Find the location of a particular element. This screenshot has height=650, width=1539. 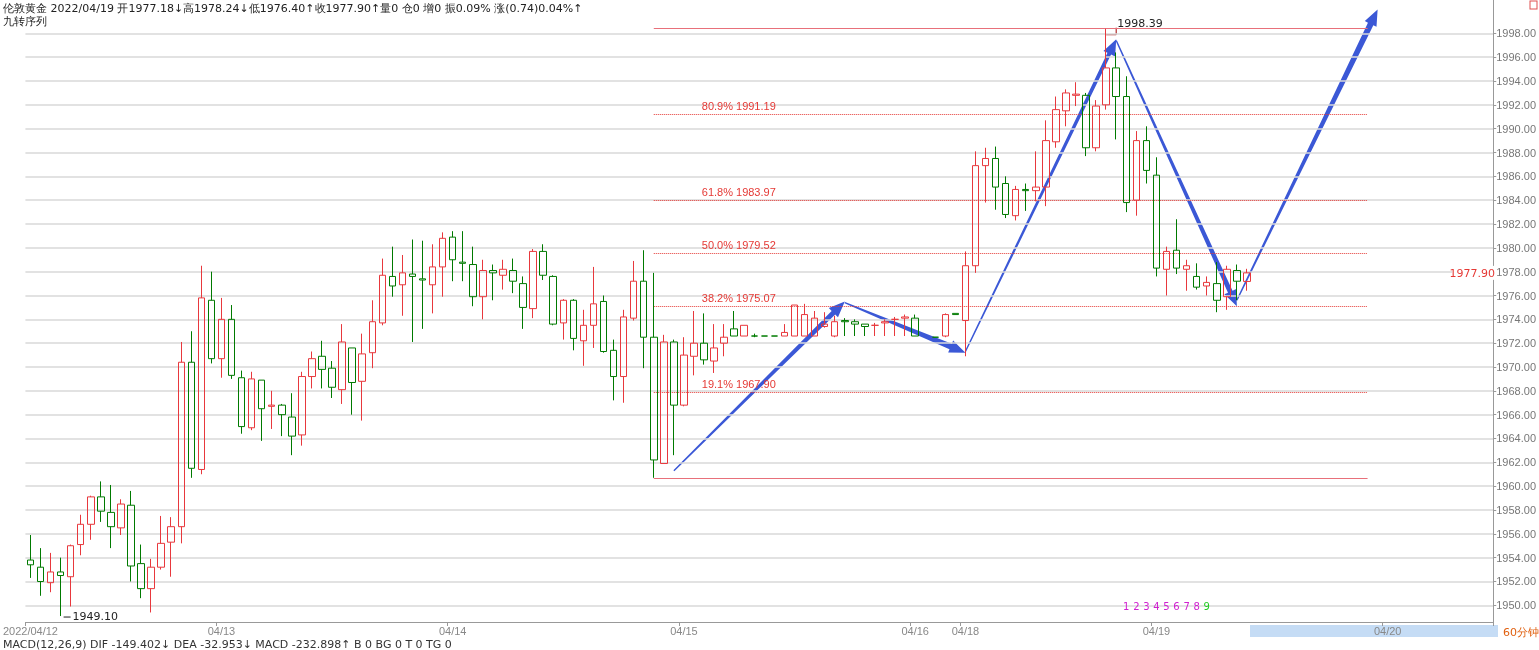

y-tick-label: 1990.00 is located at coordinates (1516, 128).